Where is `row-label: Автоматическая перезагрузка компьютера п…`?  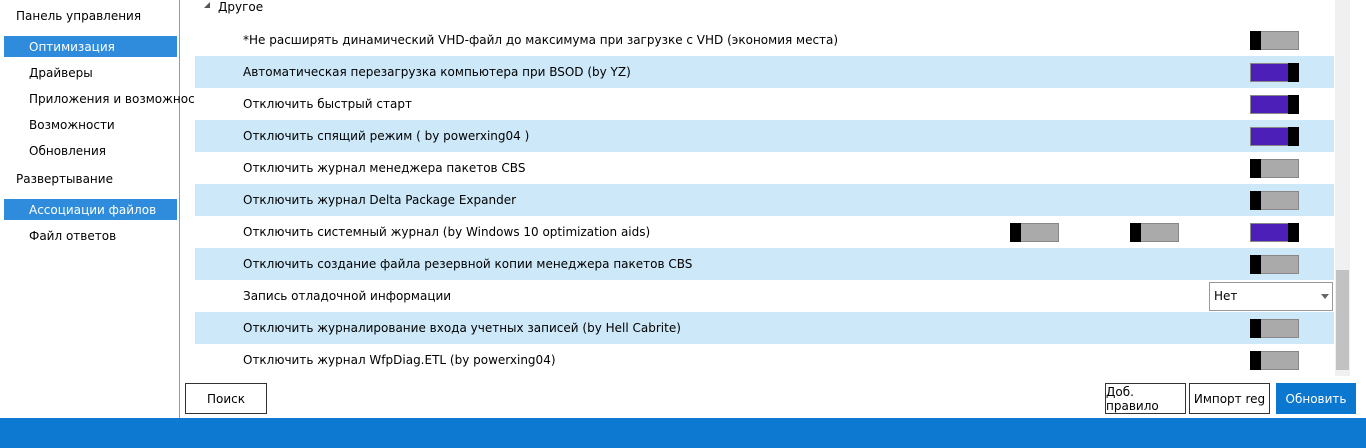
row-label: Автоматическая перезагрузка компьютера п… is located at coordinates (437, 72).